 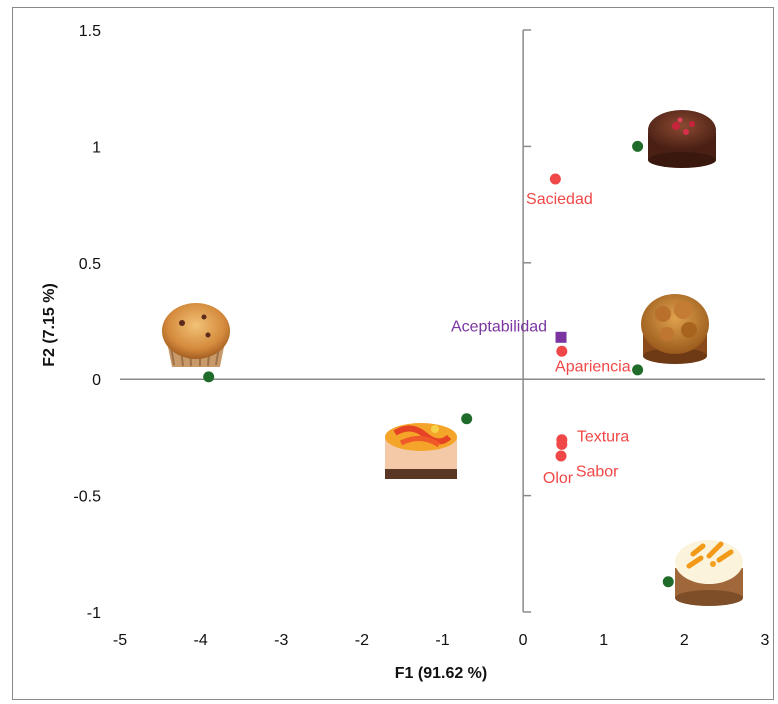 I want to click on y-tick-label: 0.5, so click(x=90, y=264).